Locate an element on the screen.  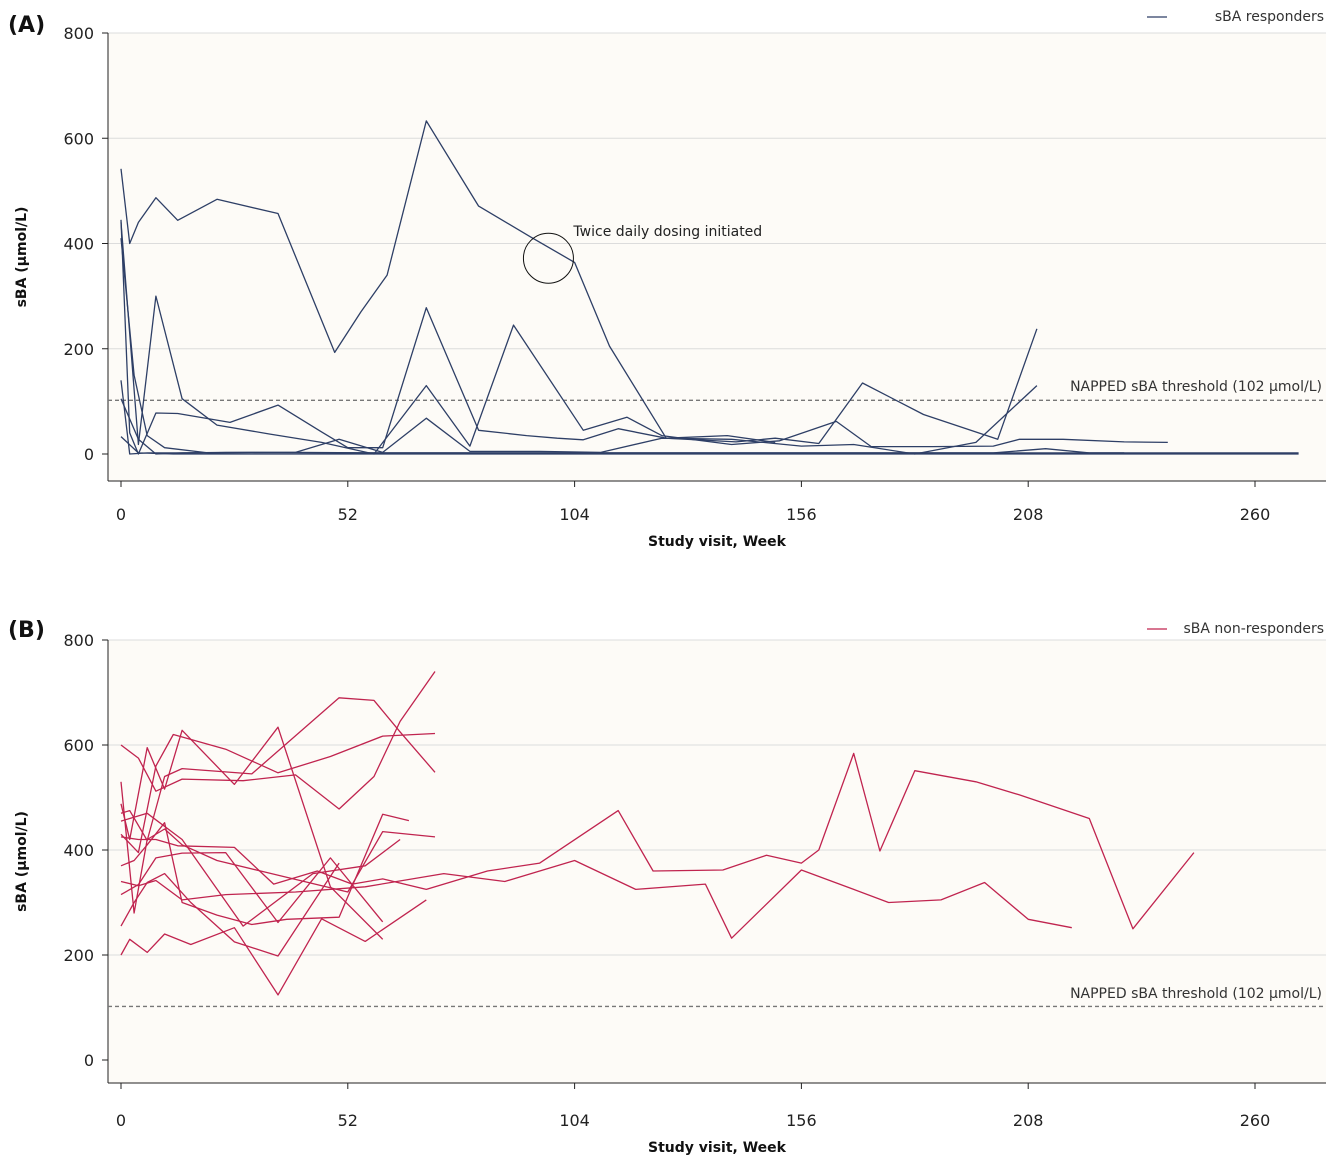
legend: sBA responders is located at coordinates (1235, 17).